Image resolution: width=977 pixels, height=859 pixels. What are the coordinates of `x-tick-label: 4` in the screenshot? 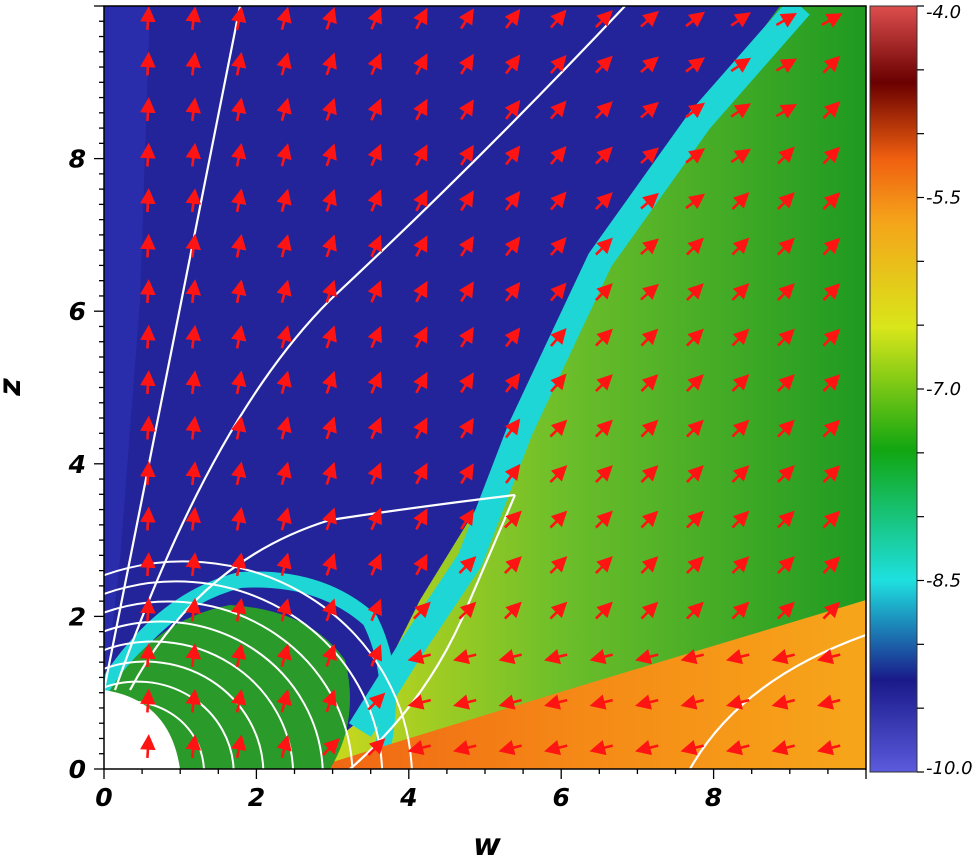 It's located at (408, 797).